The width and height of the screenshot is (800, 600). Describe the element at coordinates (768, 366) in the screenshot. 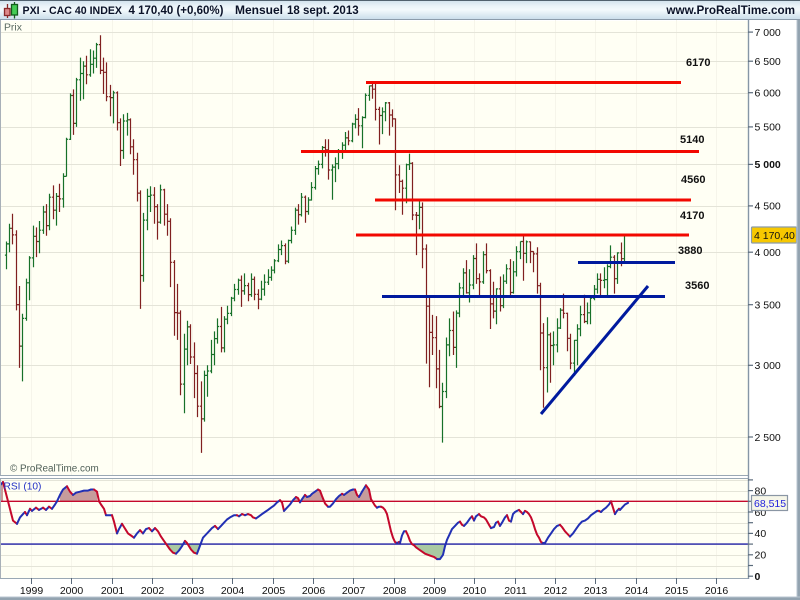

I see `svg-text: 3 000` at that location.